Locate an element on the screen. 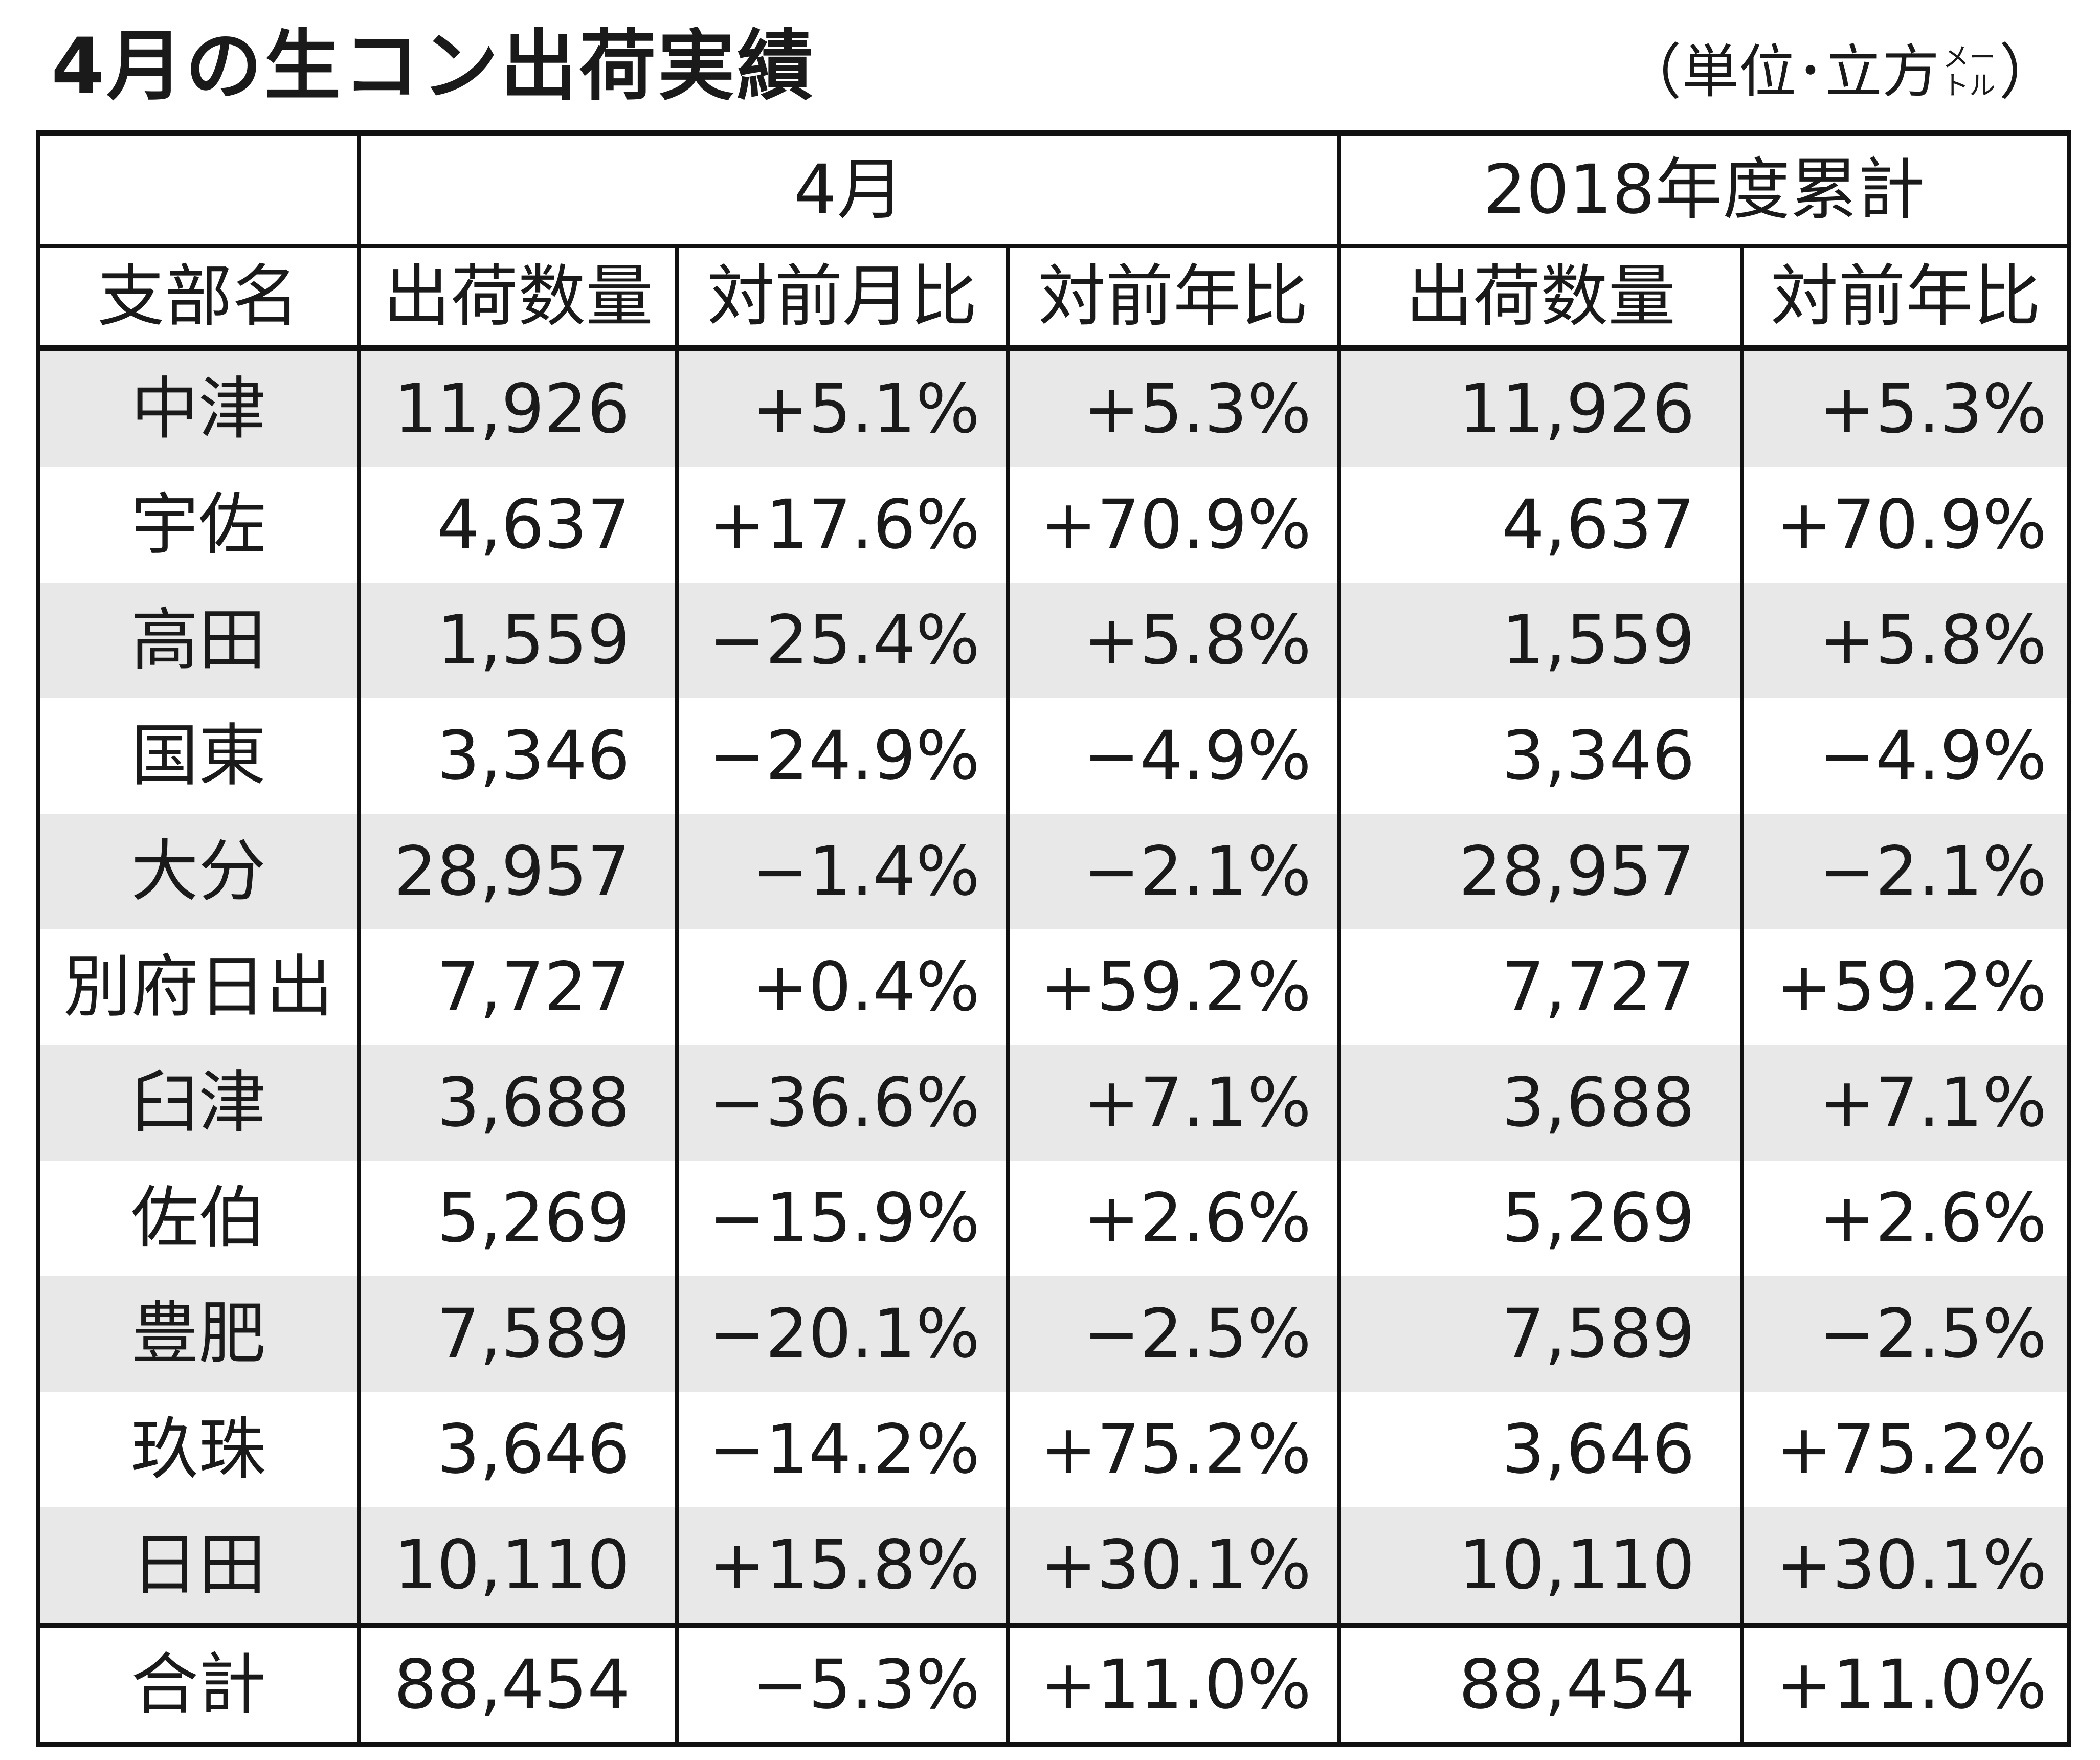 The height and width of the screenshot is (1760, 2100). month-yoy-cell: +2.6% is located at coordinates (1173, 1218).